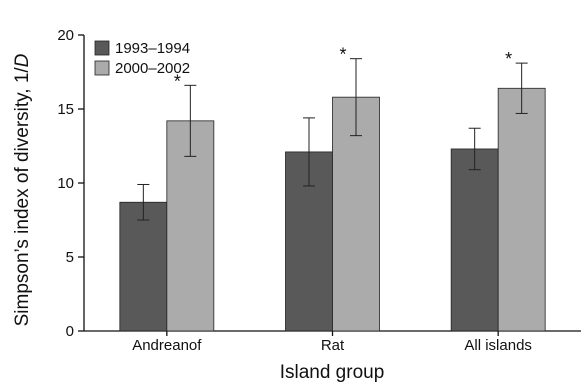 Image resolution: width=584 pixels, height=385 pixels. I want to click on x-tick-label: Andreanof, so click(167, 345).